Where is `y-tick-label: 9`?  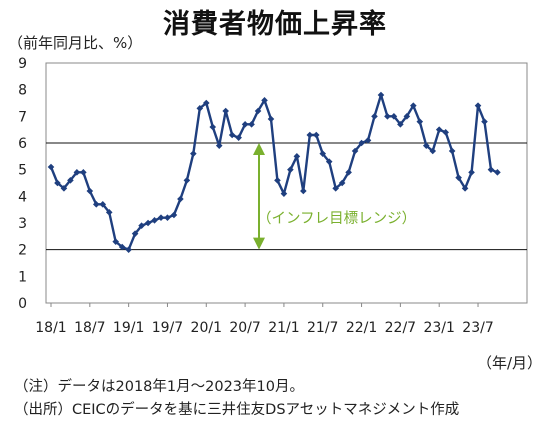 y-tick-label: 9 is located at coordinates (22, 64).